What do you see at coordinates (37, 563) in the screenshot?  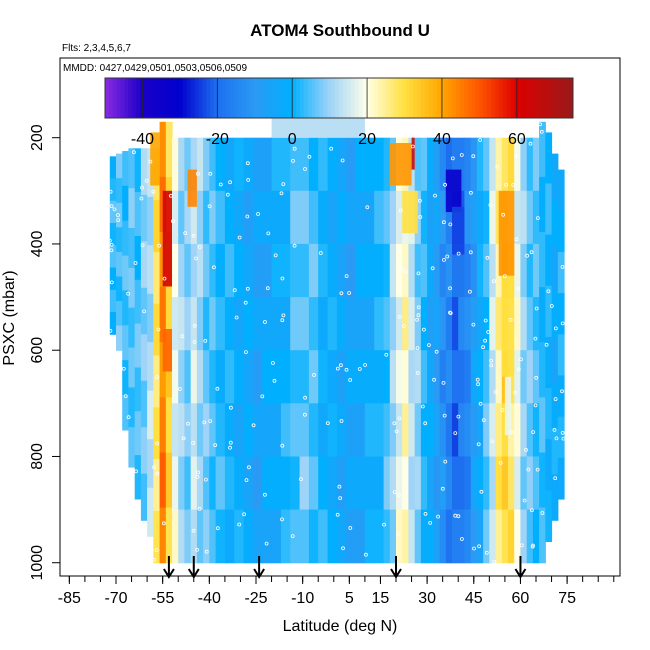 I see `y-tick-label: 1000` at bounding box center [37, 563].